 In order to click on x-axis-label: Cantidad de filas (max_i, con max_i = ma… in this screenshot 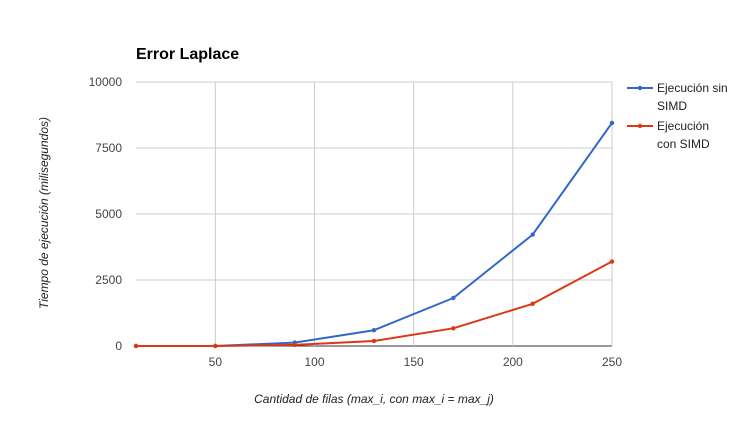, I will do `click(374, 399)`.